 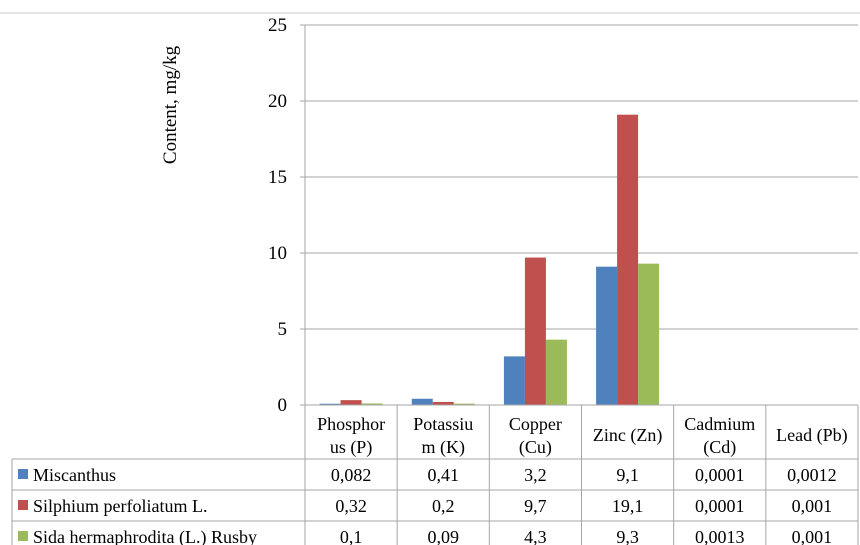 What do you see at coordinates (719, 447) in the screenshot?
I see `category-label: (Cd)` at bounding box center [719, 447].